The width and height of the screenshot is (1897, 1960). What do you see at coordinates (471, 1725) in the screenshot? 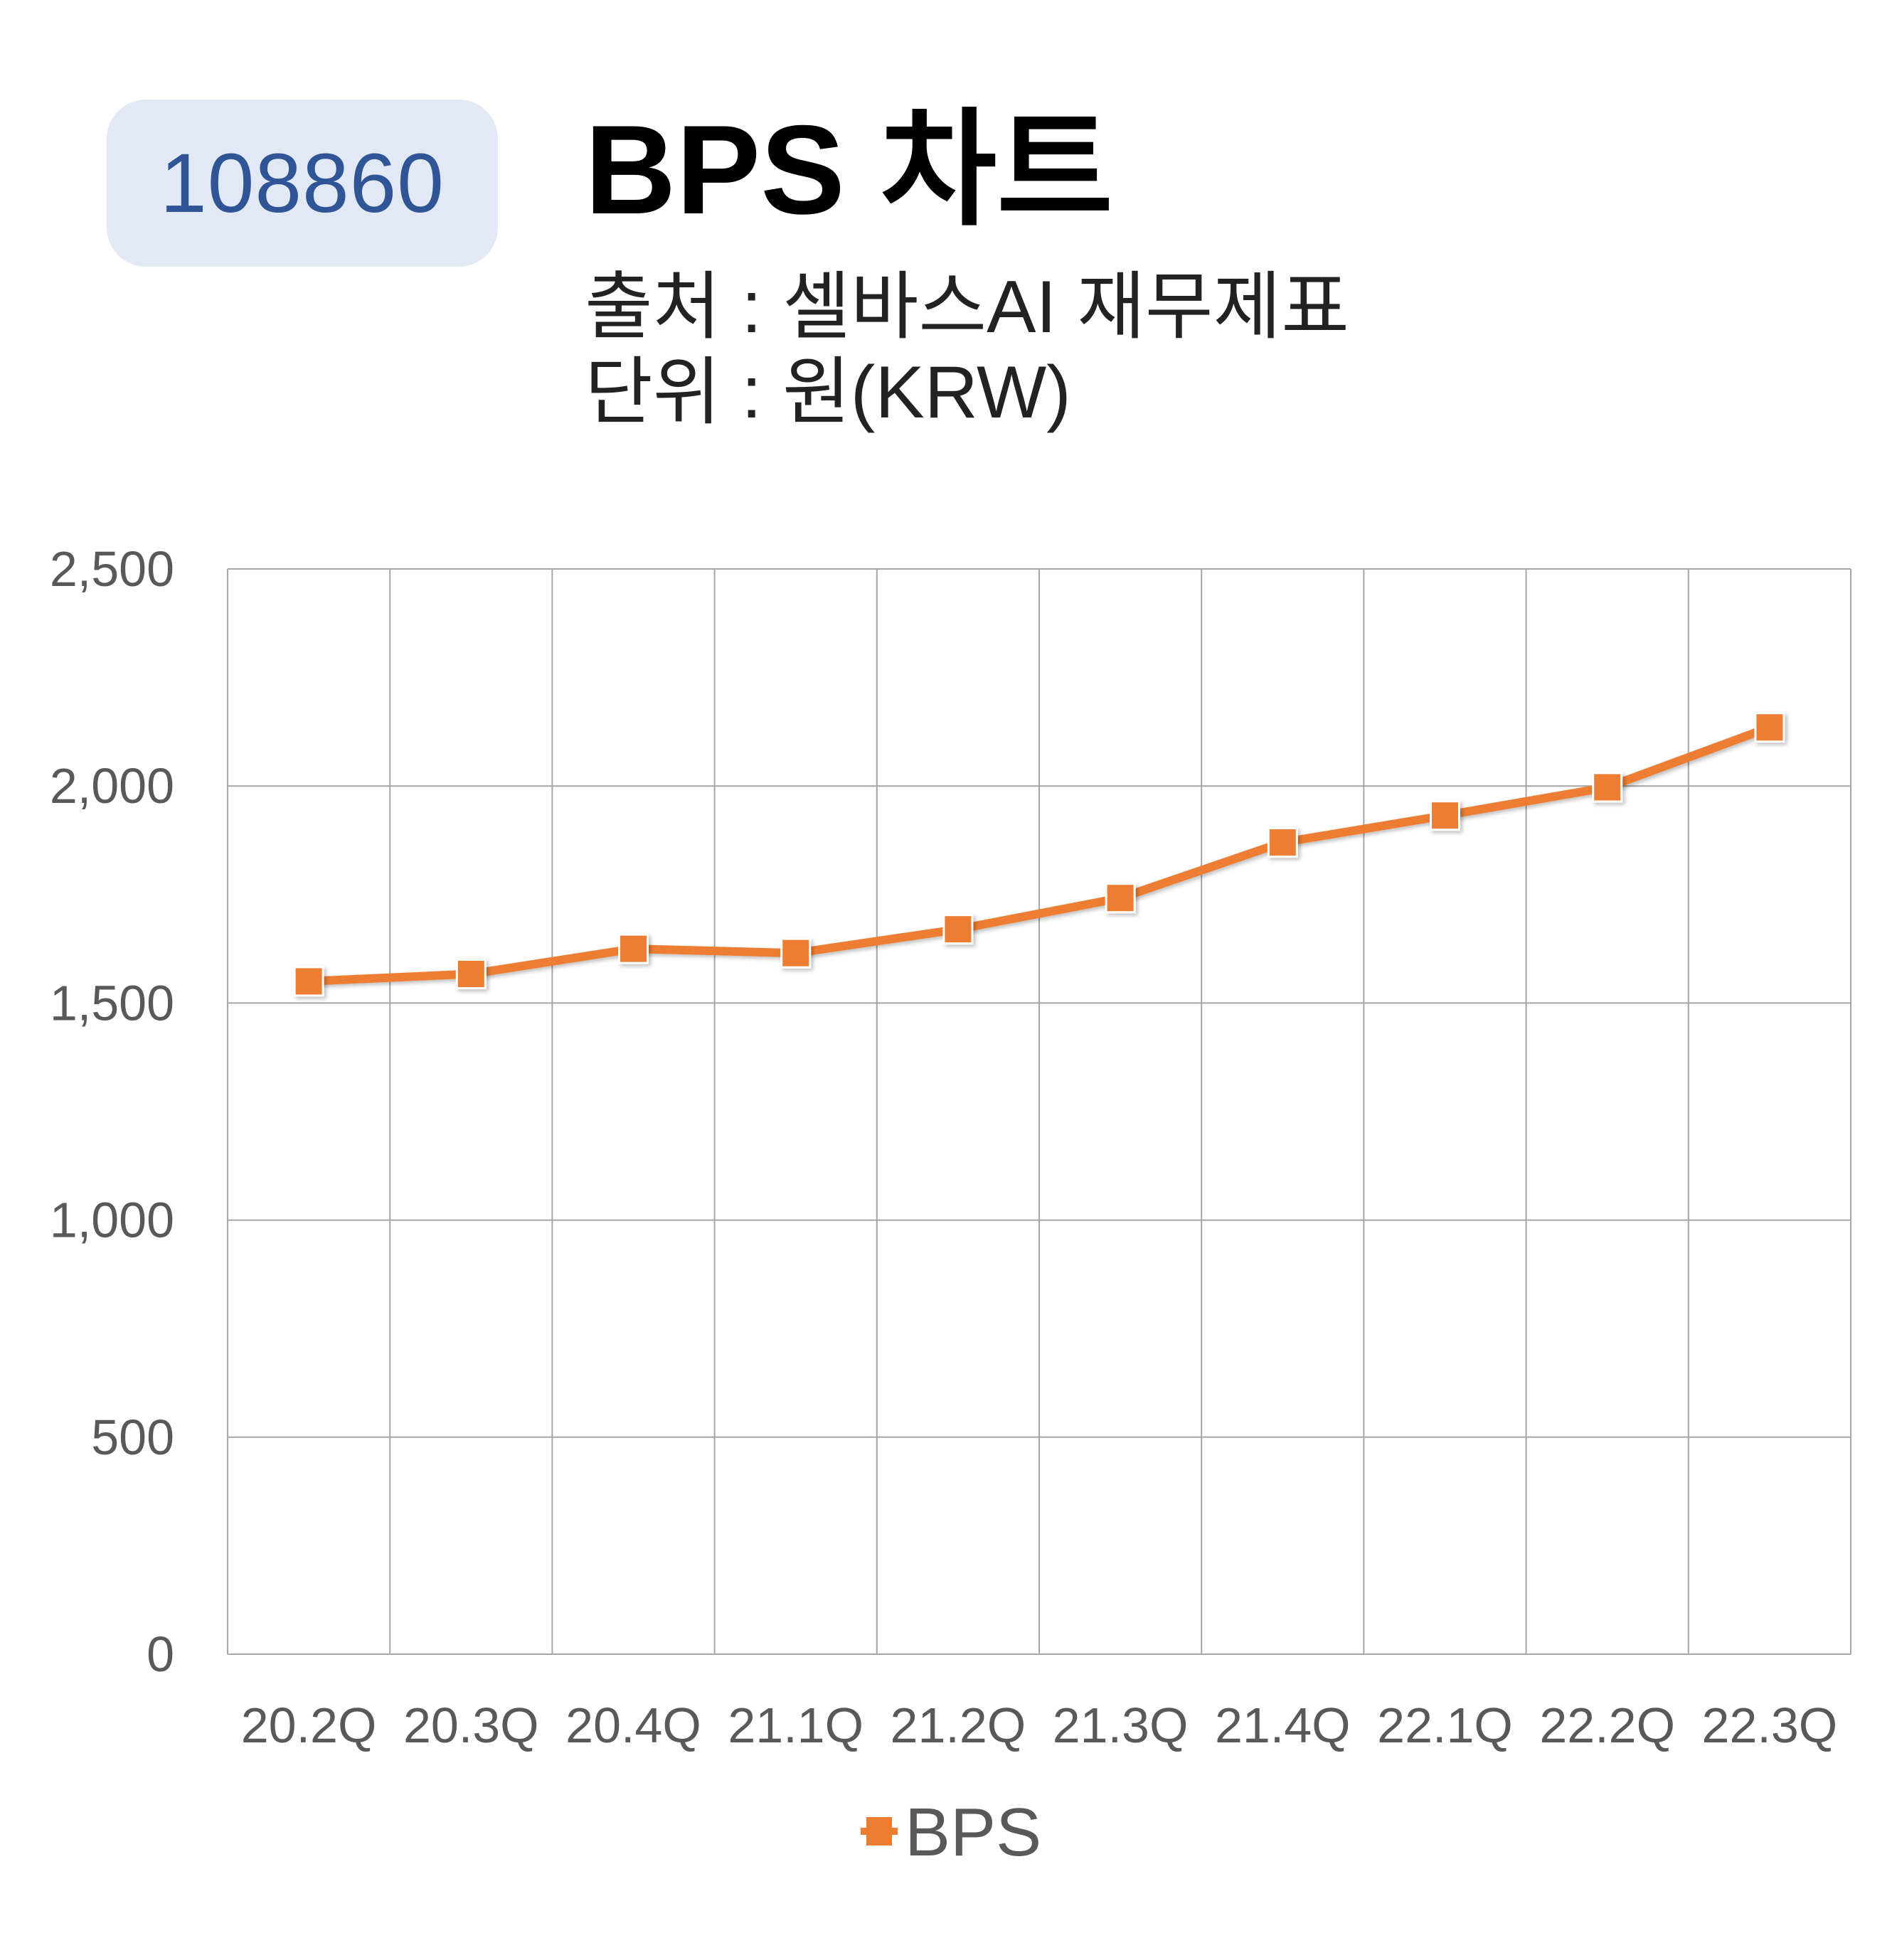
I see `x-tick-label: 20.3Q` at bounding box center [471, 1725].